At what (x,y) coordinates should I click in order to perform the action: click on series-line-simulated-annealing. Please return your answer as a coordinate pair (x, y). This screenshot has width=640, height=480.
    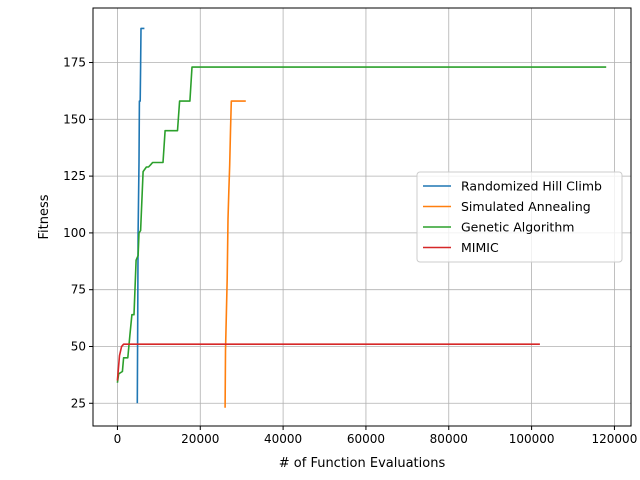
    Looking at the image, I should click on (235, 254).